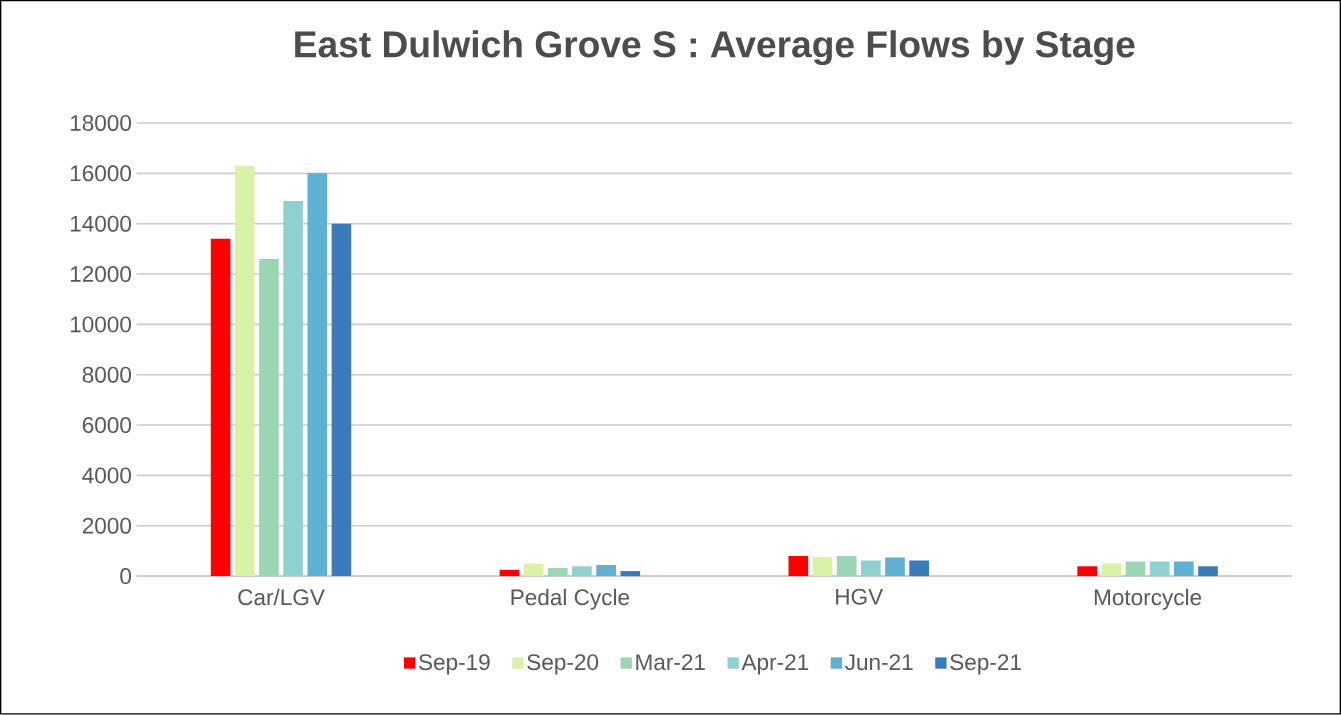 The width and height of the screenshot is (1341, 715). I want to click on x-tick-label: Motorcycle, so click(1148, 599).